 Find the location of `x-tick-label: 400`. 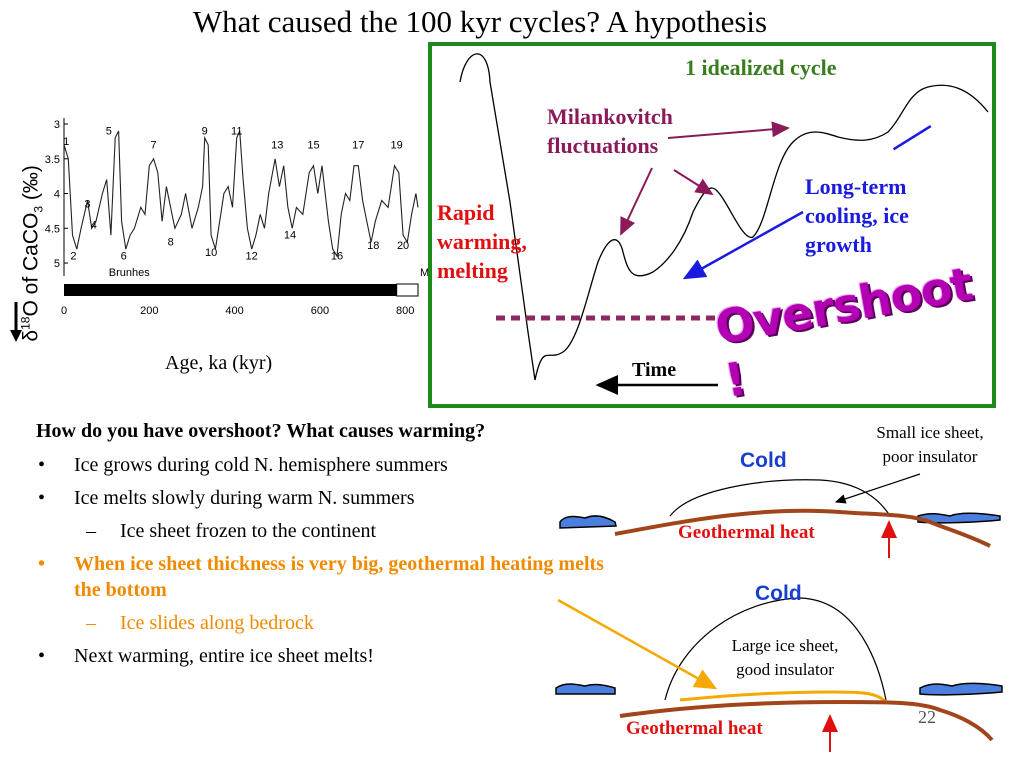

x-tick-label: 400 is located at coordinates (234, 311).